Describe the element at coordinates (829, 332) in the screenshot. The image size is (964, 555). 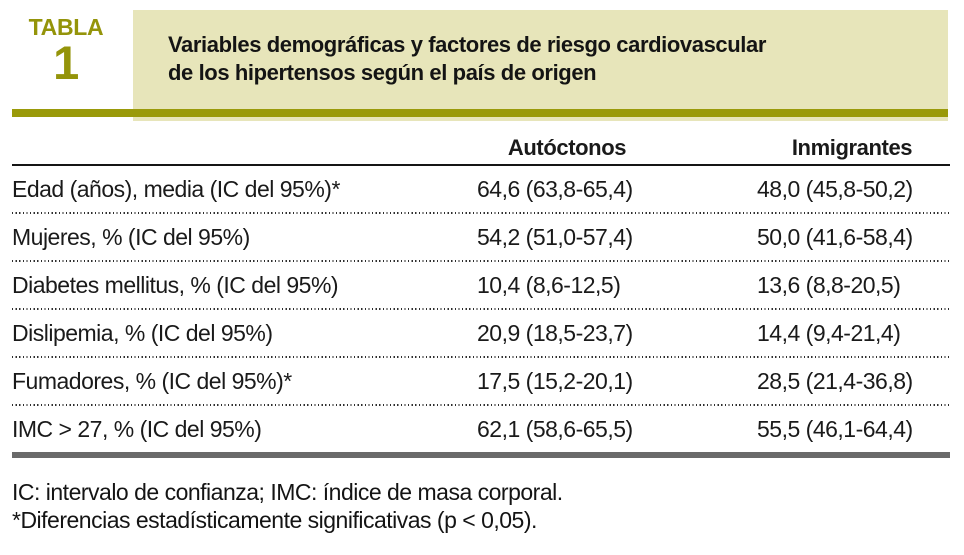
I see `value-inmigrantes: 14,4 (9,4-21,4)` at that location.